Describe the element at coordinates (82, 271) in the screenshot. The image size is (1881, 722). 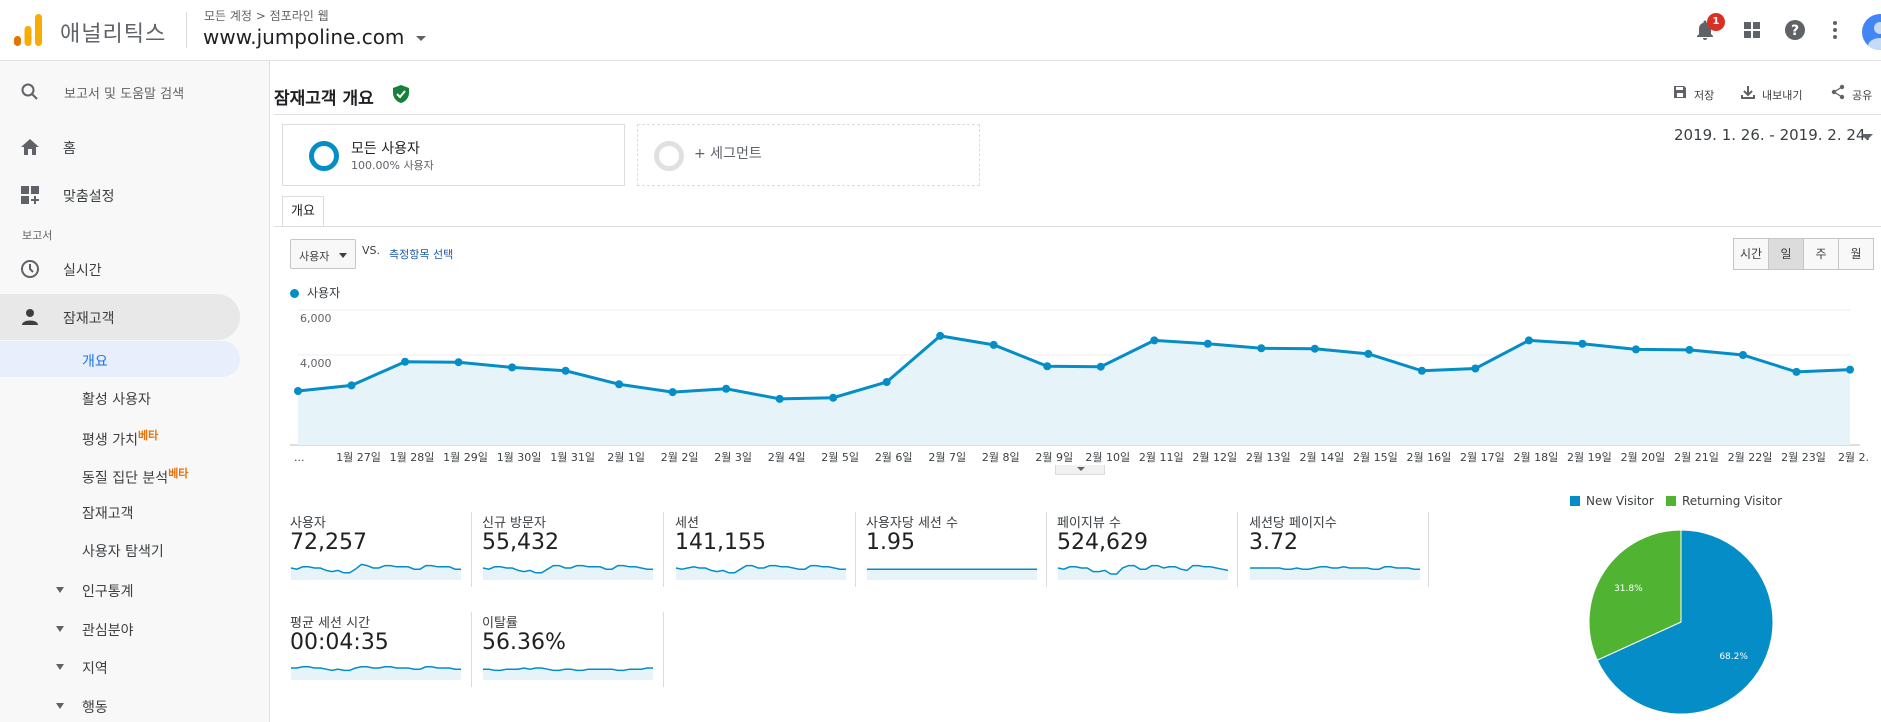
I see `sidebar-item-label: 실시간` at that location.